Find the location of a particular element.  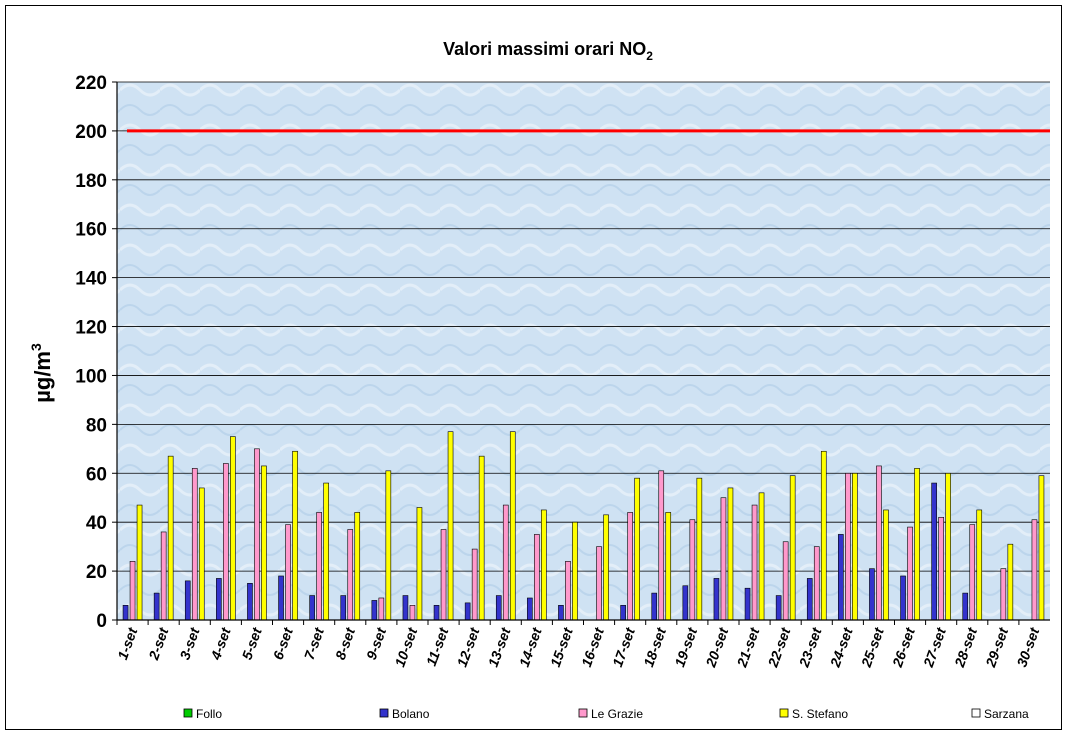

x-tick-label: 20-set is located at coordinates (717, 647).